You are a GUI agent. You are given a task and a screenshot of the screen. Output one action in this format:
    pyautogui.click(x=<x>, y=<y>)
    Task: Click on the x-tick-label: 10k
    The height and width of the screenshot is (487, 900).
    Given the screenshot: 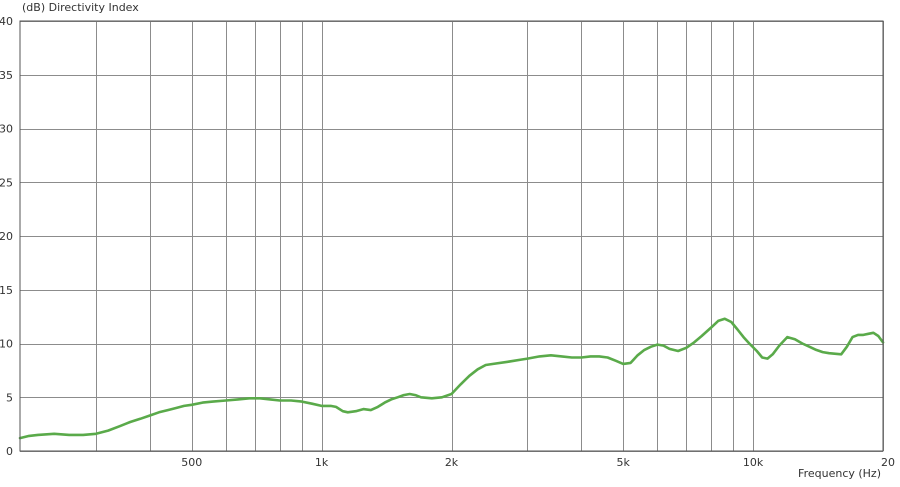 What is the action you would take?
    pyautogui.click(x=753, y=462)
    